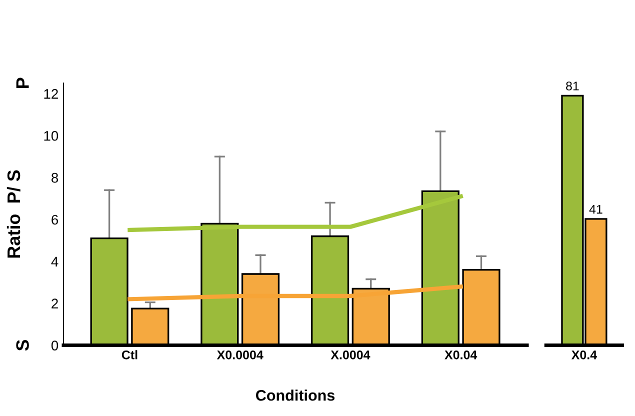 The height and width of the screenshot is (416, 635). What do you see at coordinates (55, 219) in the screenshot?
I see `y-tick-label: 6` at bounding box center [55, 219].